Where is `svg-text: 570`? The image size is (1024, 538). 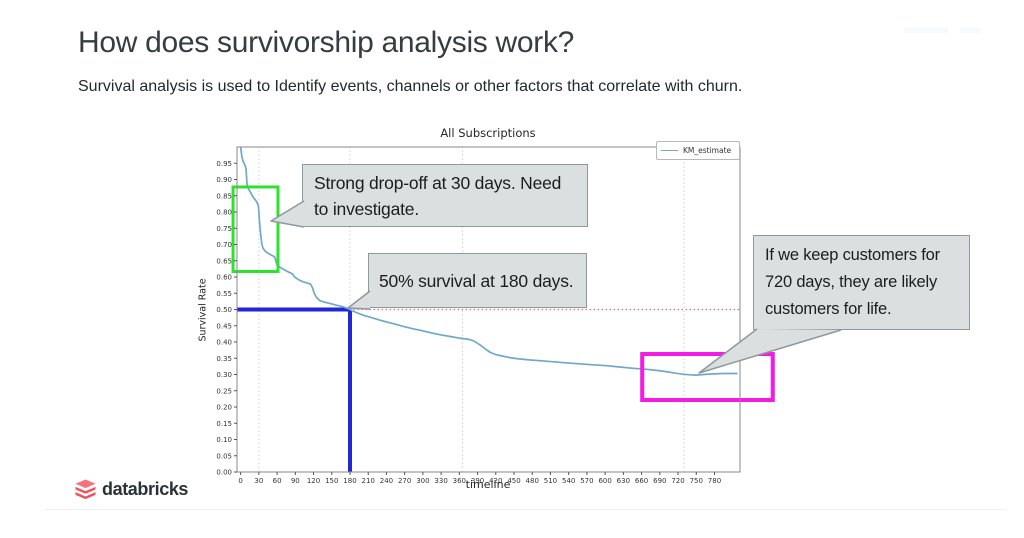
svg-text: 570 is located at coordinates (586, 481).